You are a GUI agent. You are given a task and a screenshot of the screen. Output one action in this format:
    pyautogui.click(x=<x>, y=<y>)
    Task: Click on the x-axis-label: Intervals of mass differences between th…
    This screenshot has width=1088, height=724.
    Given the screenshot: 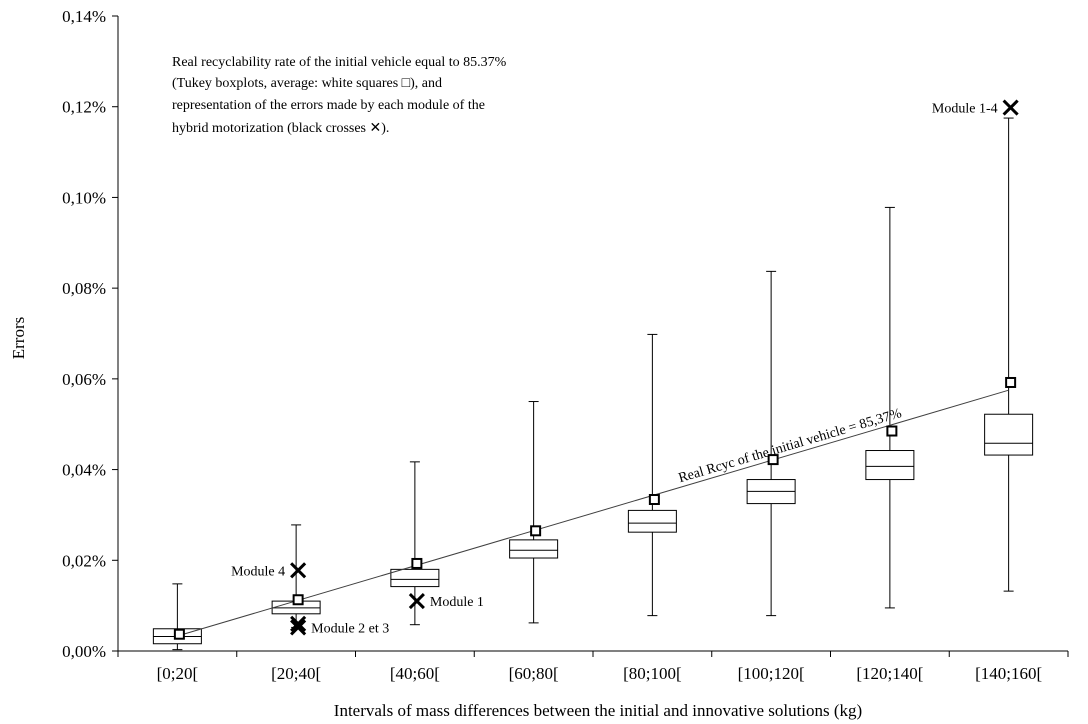 What is the action you would take?
    pyautogui.click(x=598, y=710)
    